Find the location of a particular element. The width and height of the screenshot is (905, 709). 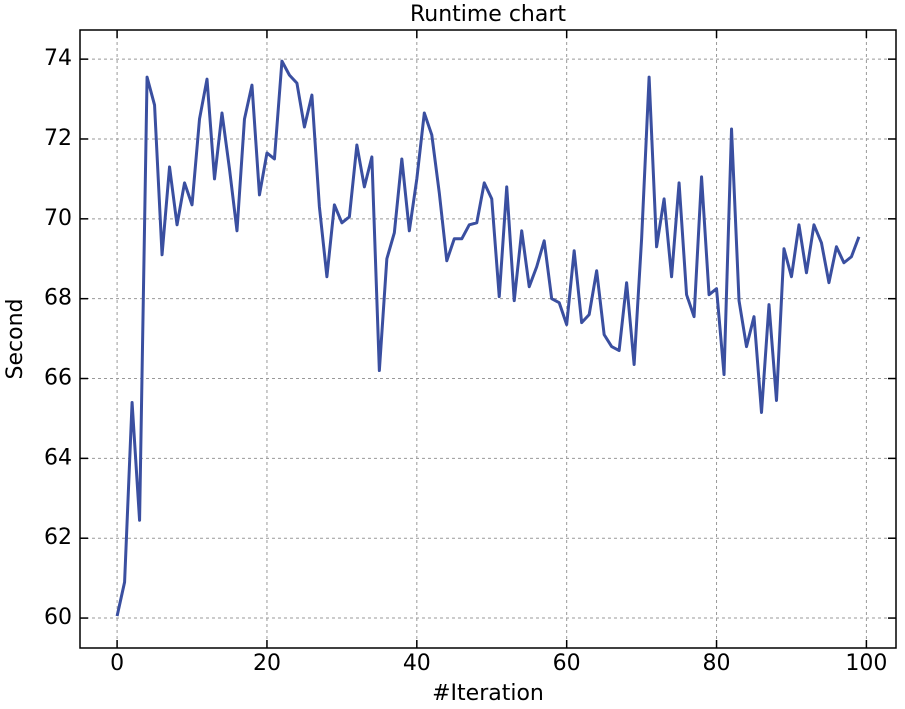

y-axis-label: Second is located at coordinates (15, 339).